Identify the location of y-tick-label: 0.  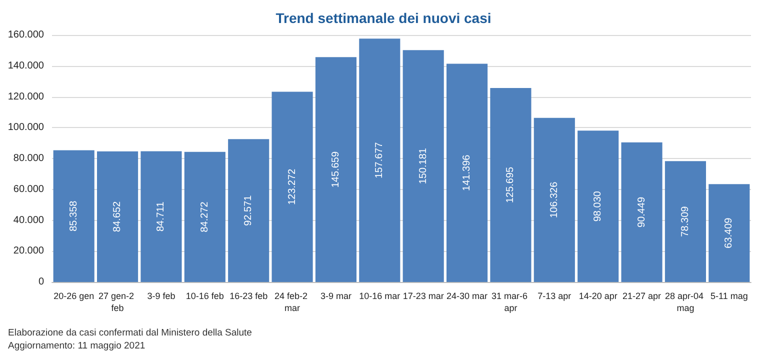
(41, 282).